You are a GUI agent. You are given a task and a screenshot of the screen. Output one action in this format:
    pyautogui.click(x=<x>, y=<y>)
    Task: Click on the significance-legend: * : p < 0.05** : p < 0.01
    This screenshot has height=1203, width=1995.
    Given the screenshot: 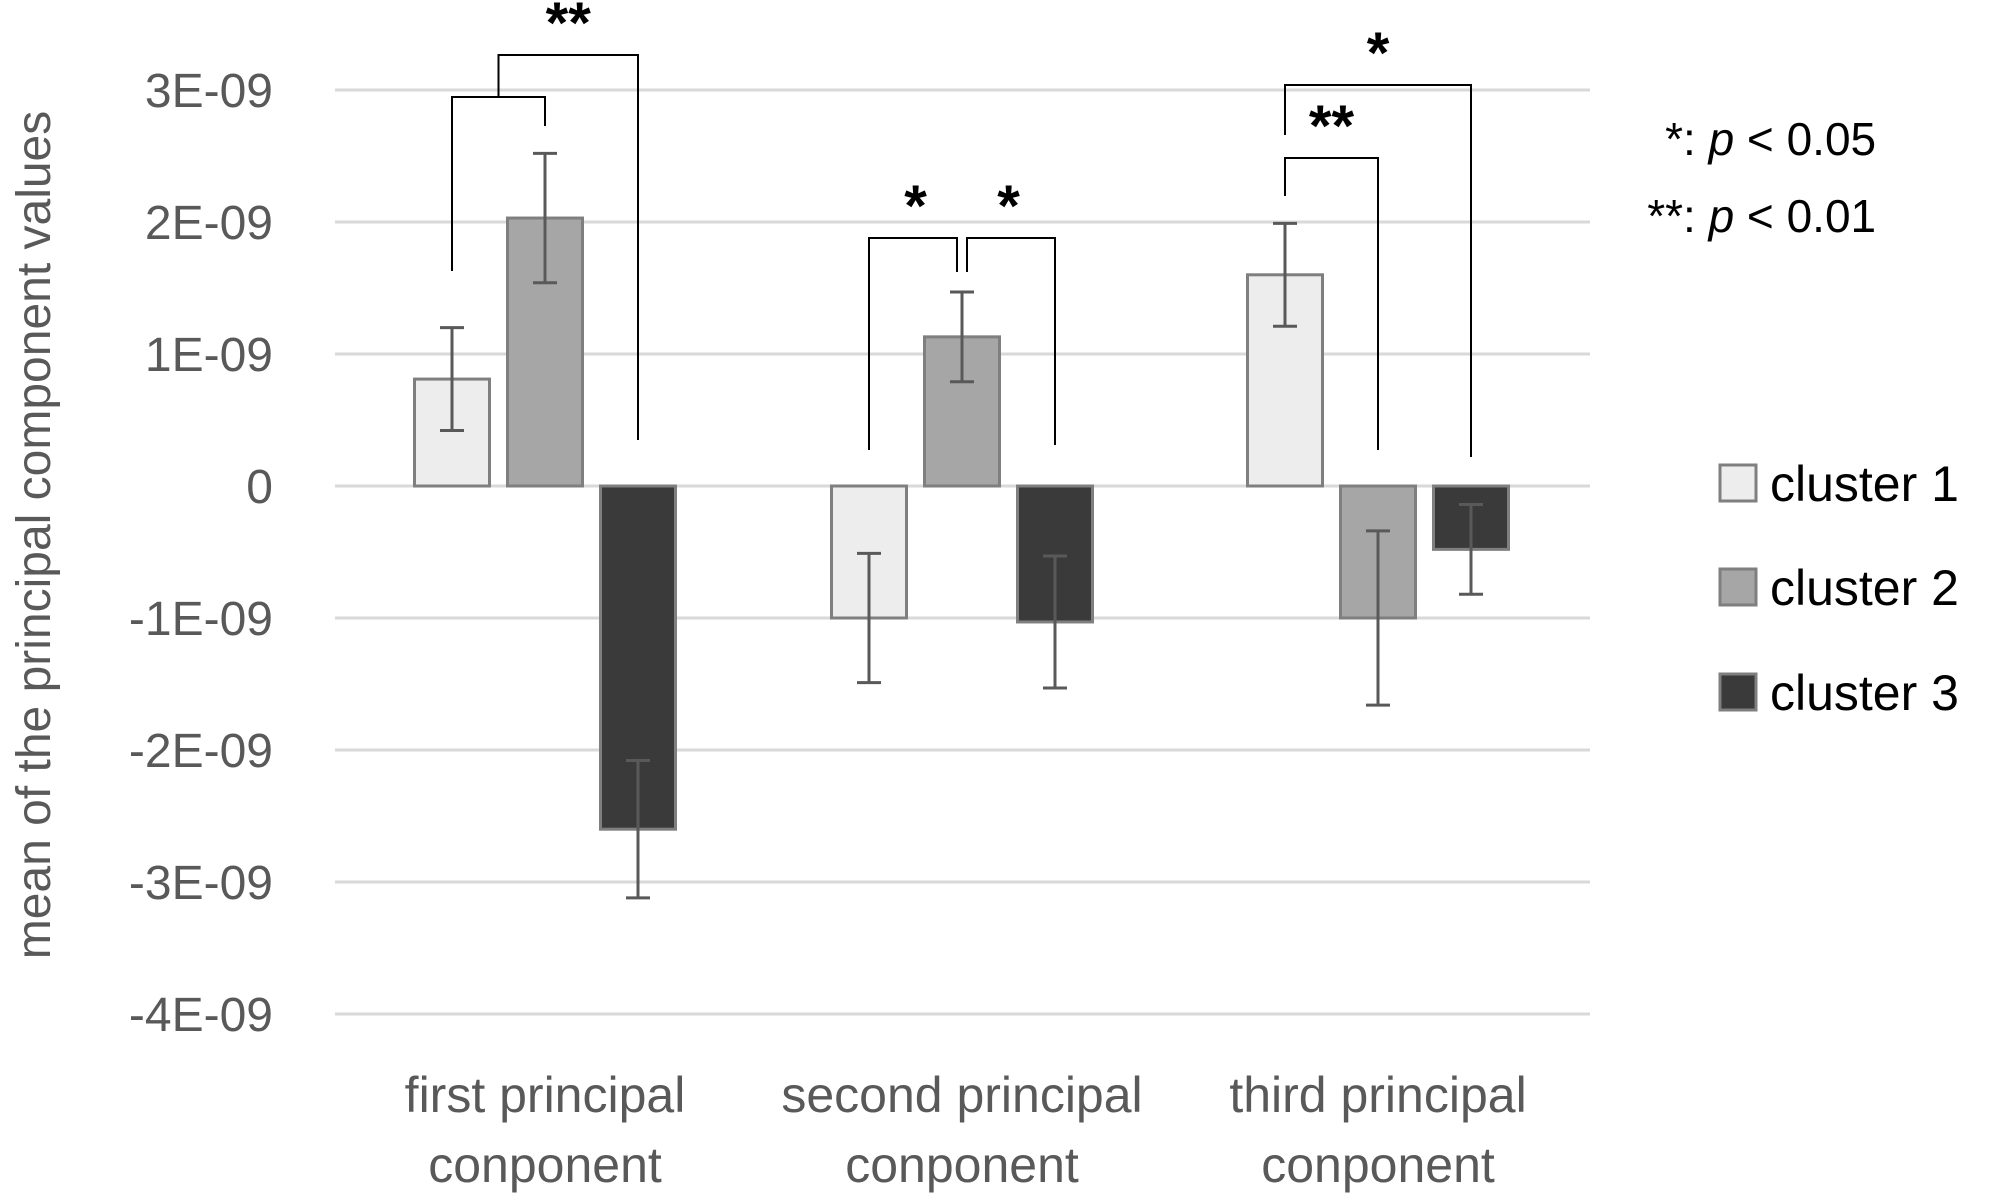 What is the action you would take?
    pyautogui.click(x=1761, y=177)
    